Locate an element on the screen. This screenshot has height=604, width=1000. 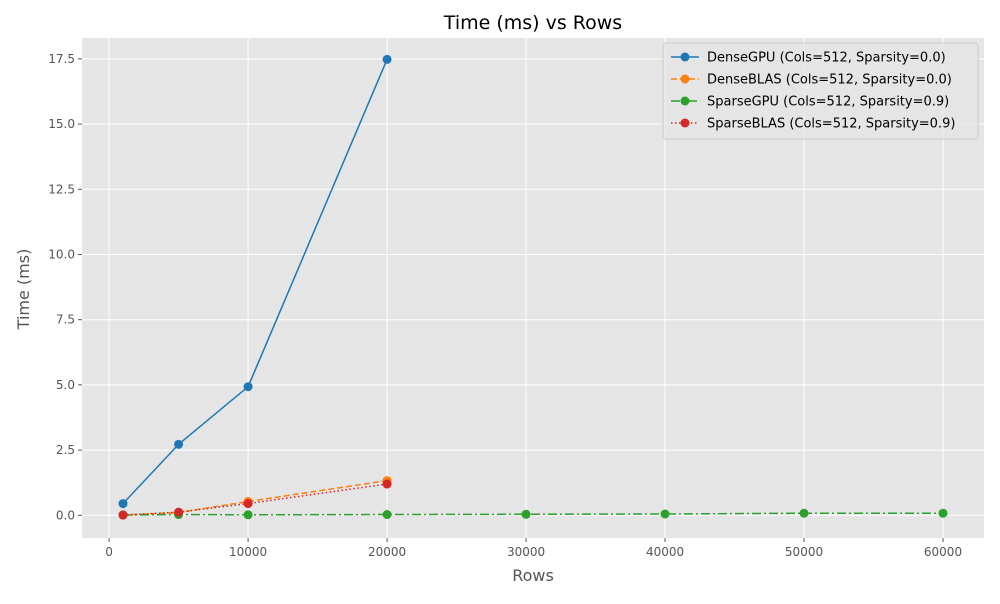
y-tick-label: 2.5 is located at coordinates (65, 450).